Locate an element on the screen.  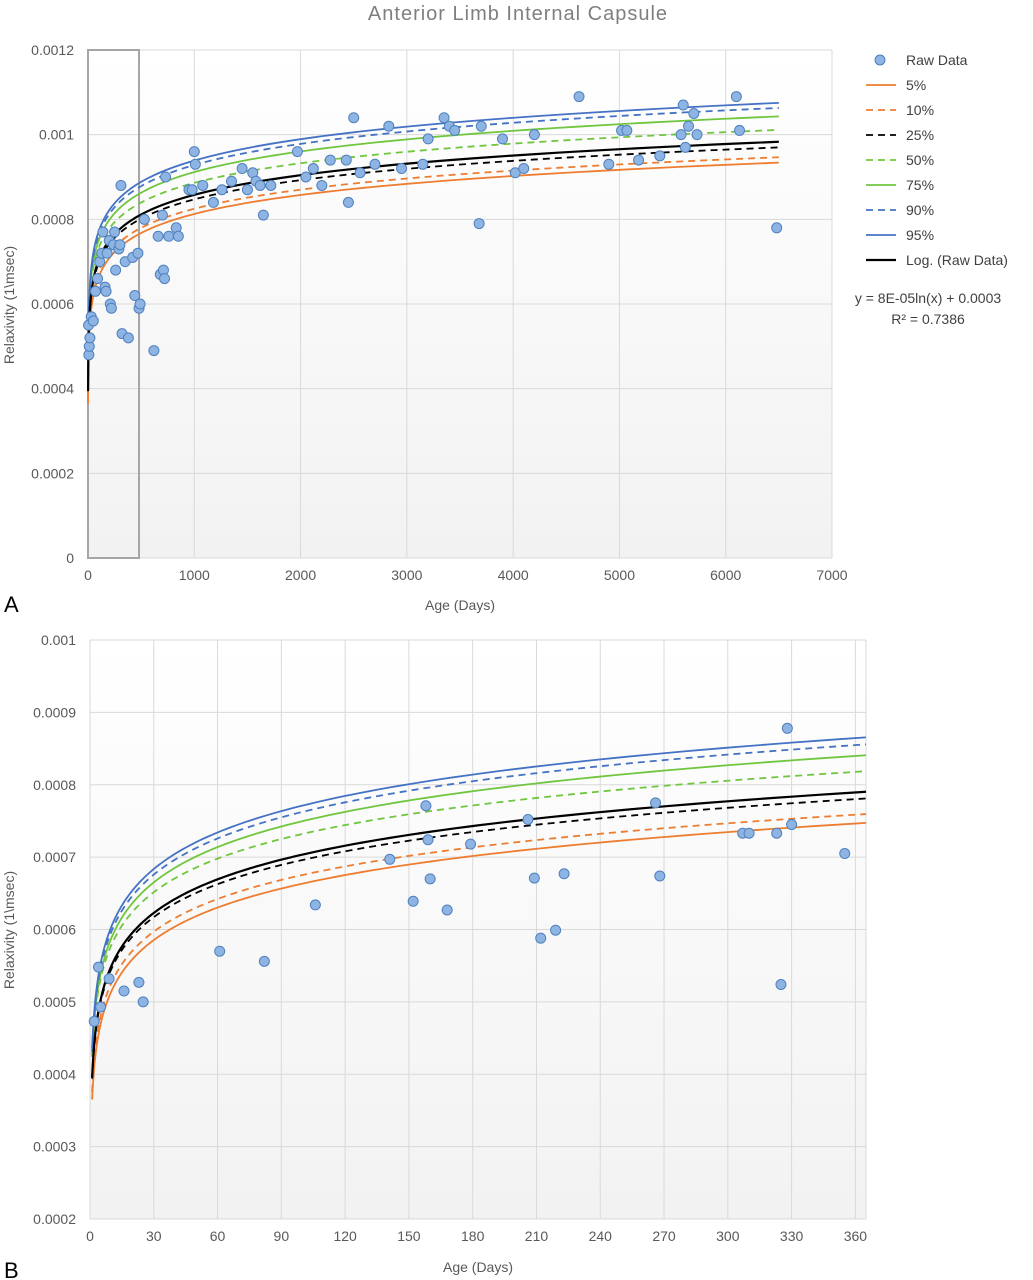
trendline-equation: y = 8E-05ln(x) + 0.0003 is located at coordinates (928, 298).